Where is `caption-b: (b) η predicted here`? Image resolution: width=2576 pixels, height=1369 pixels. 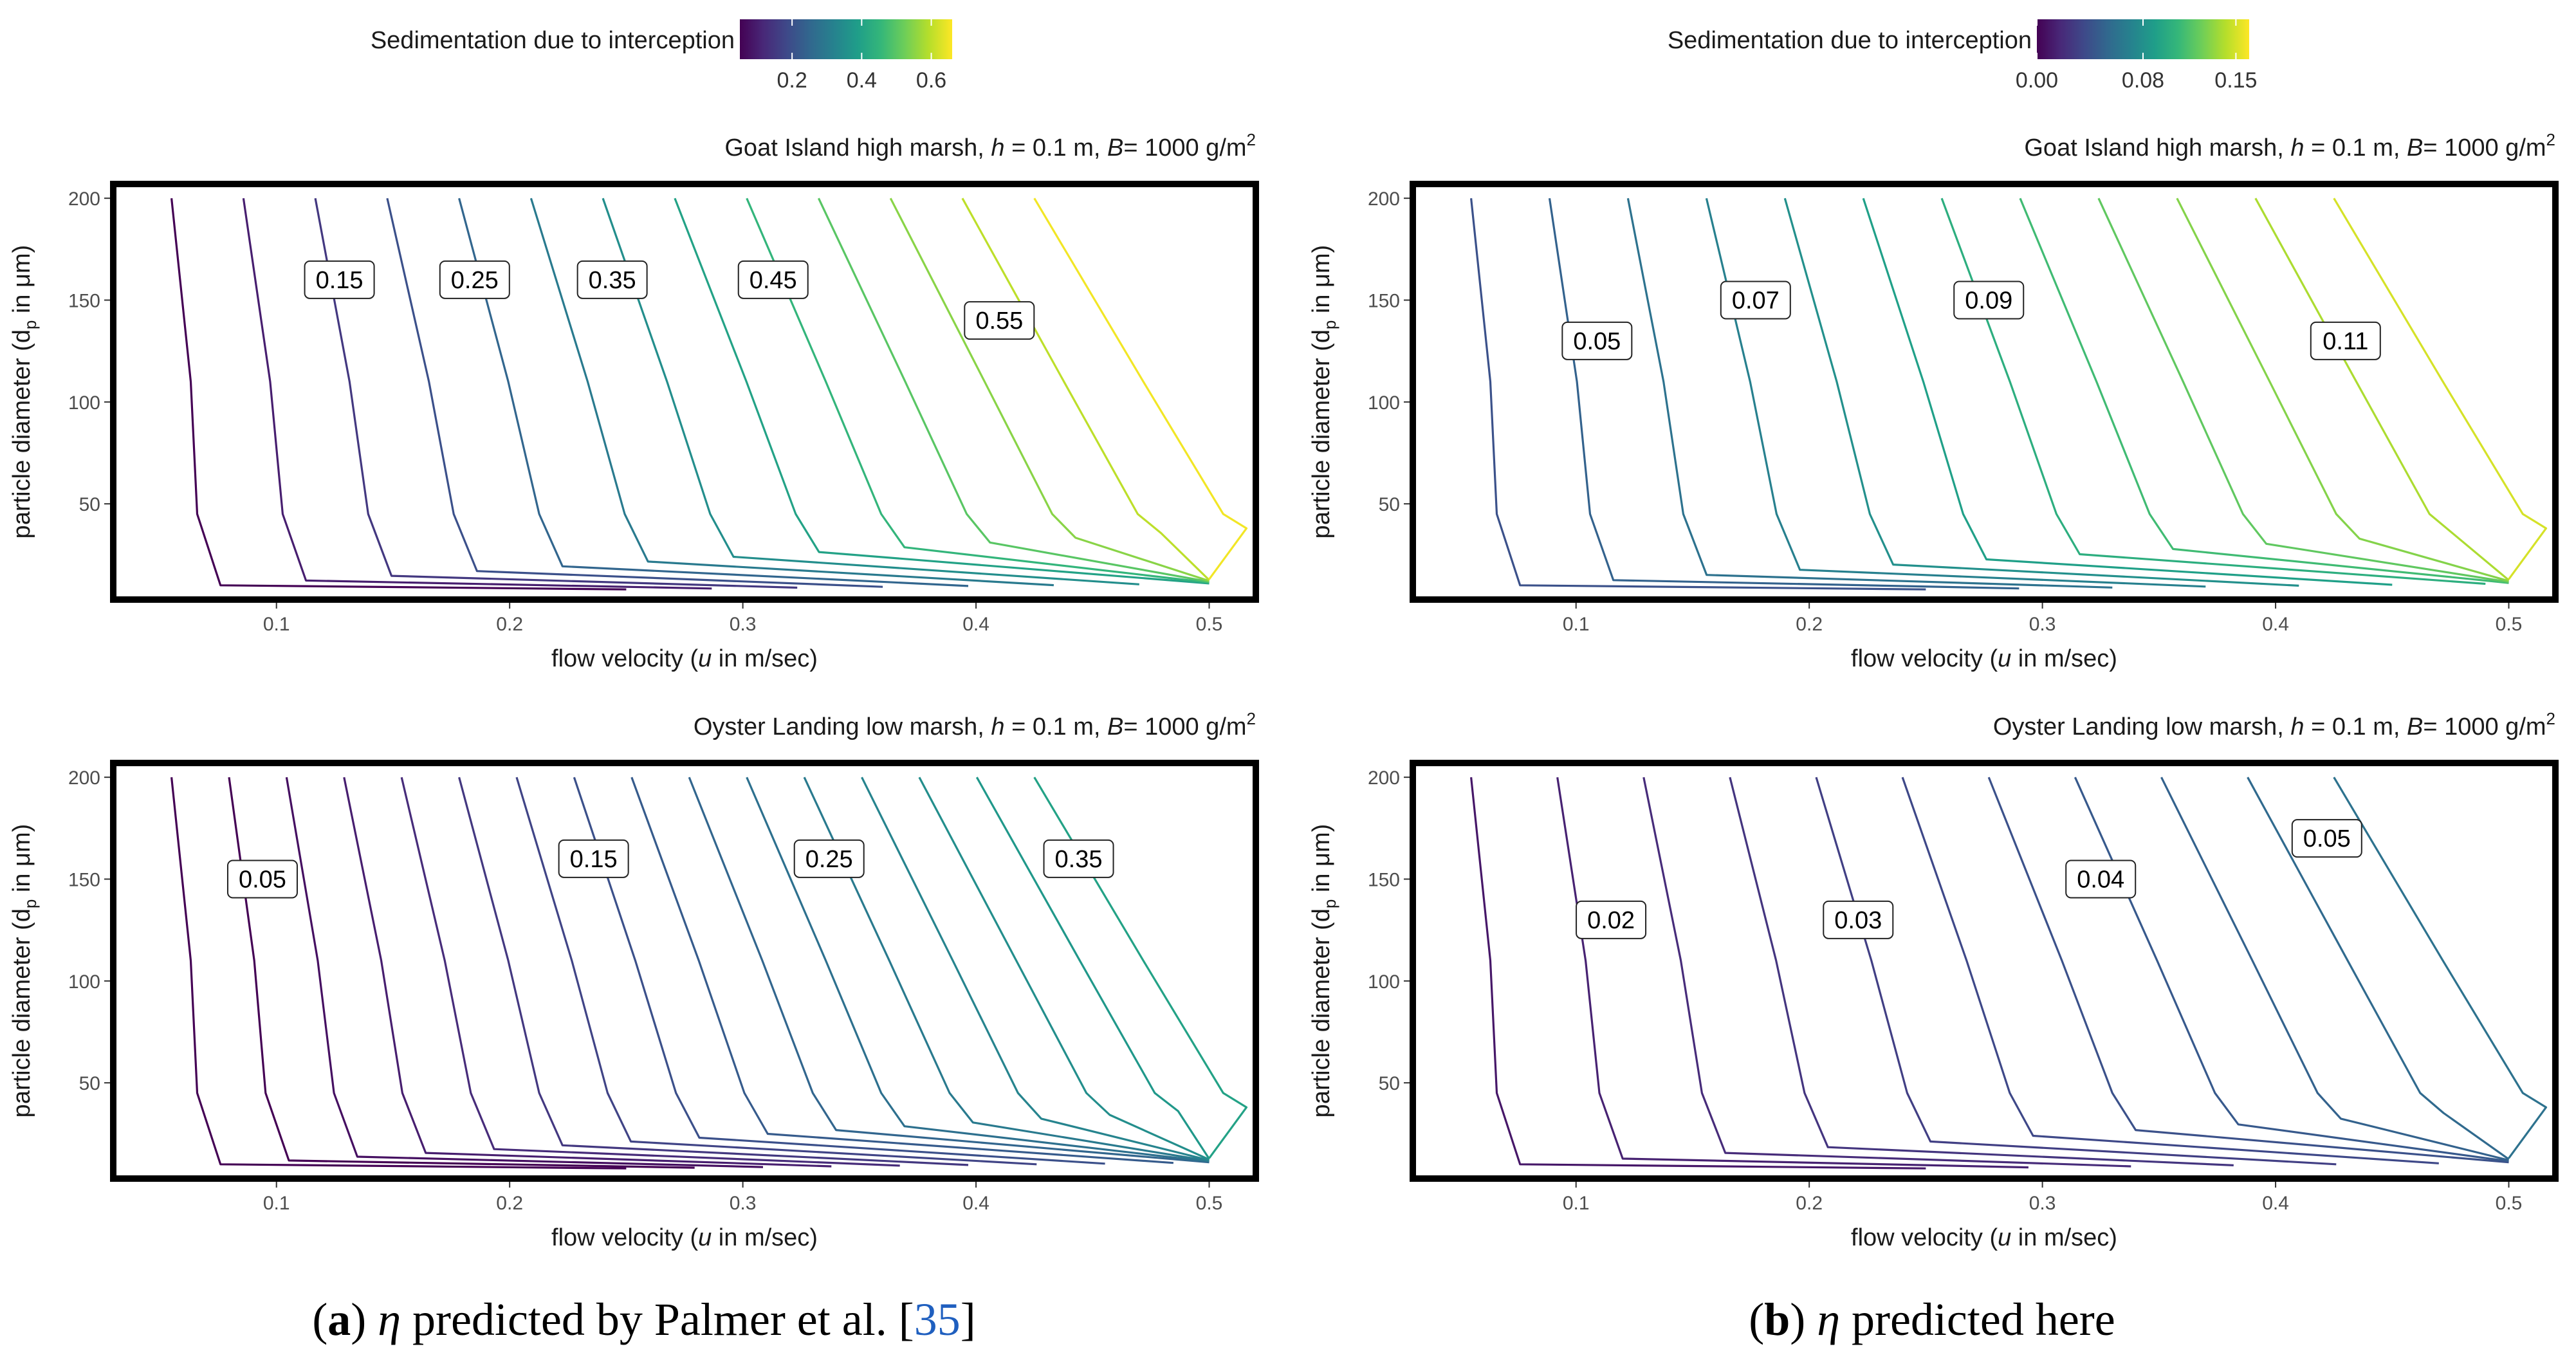 caption-b: (b) η predicted here is located at coordinates (1932, 1319).